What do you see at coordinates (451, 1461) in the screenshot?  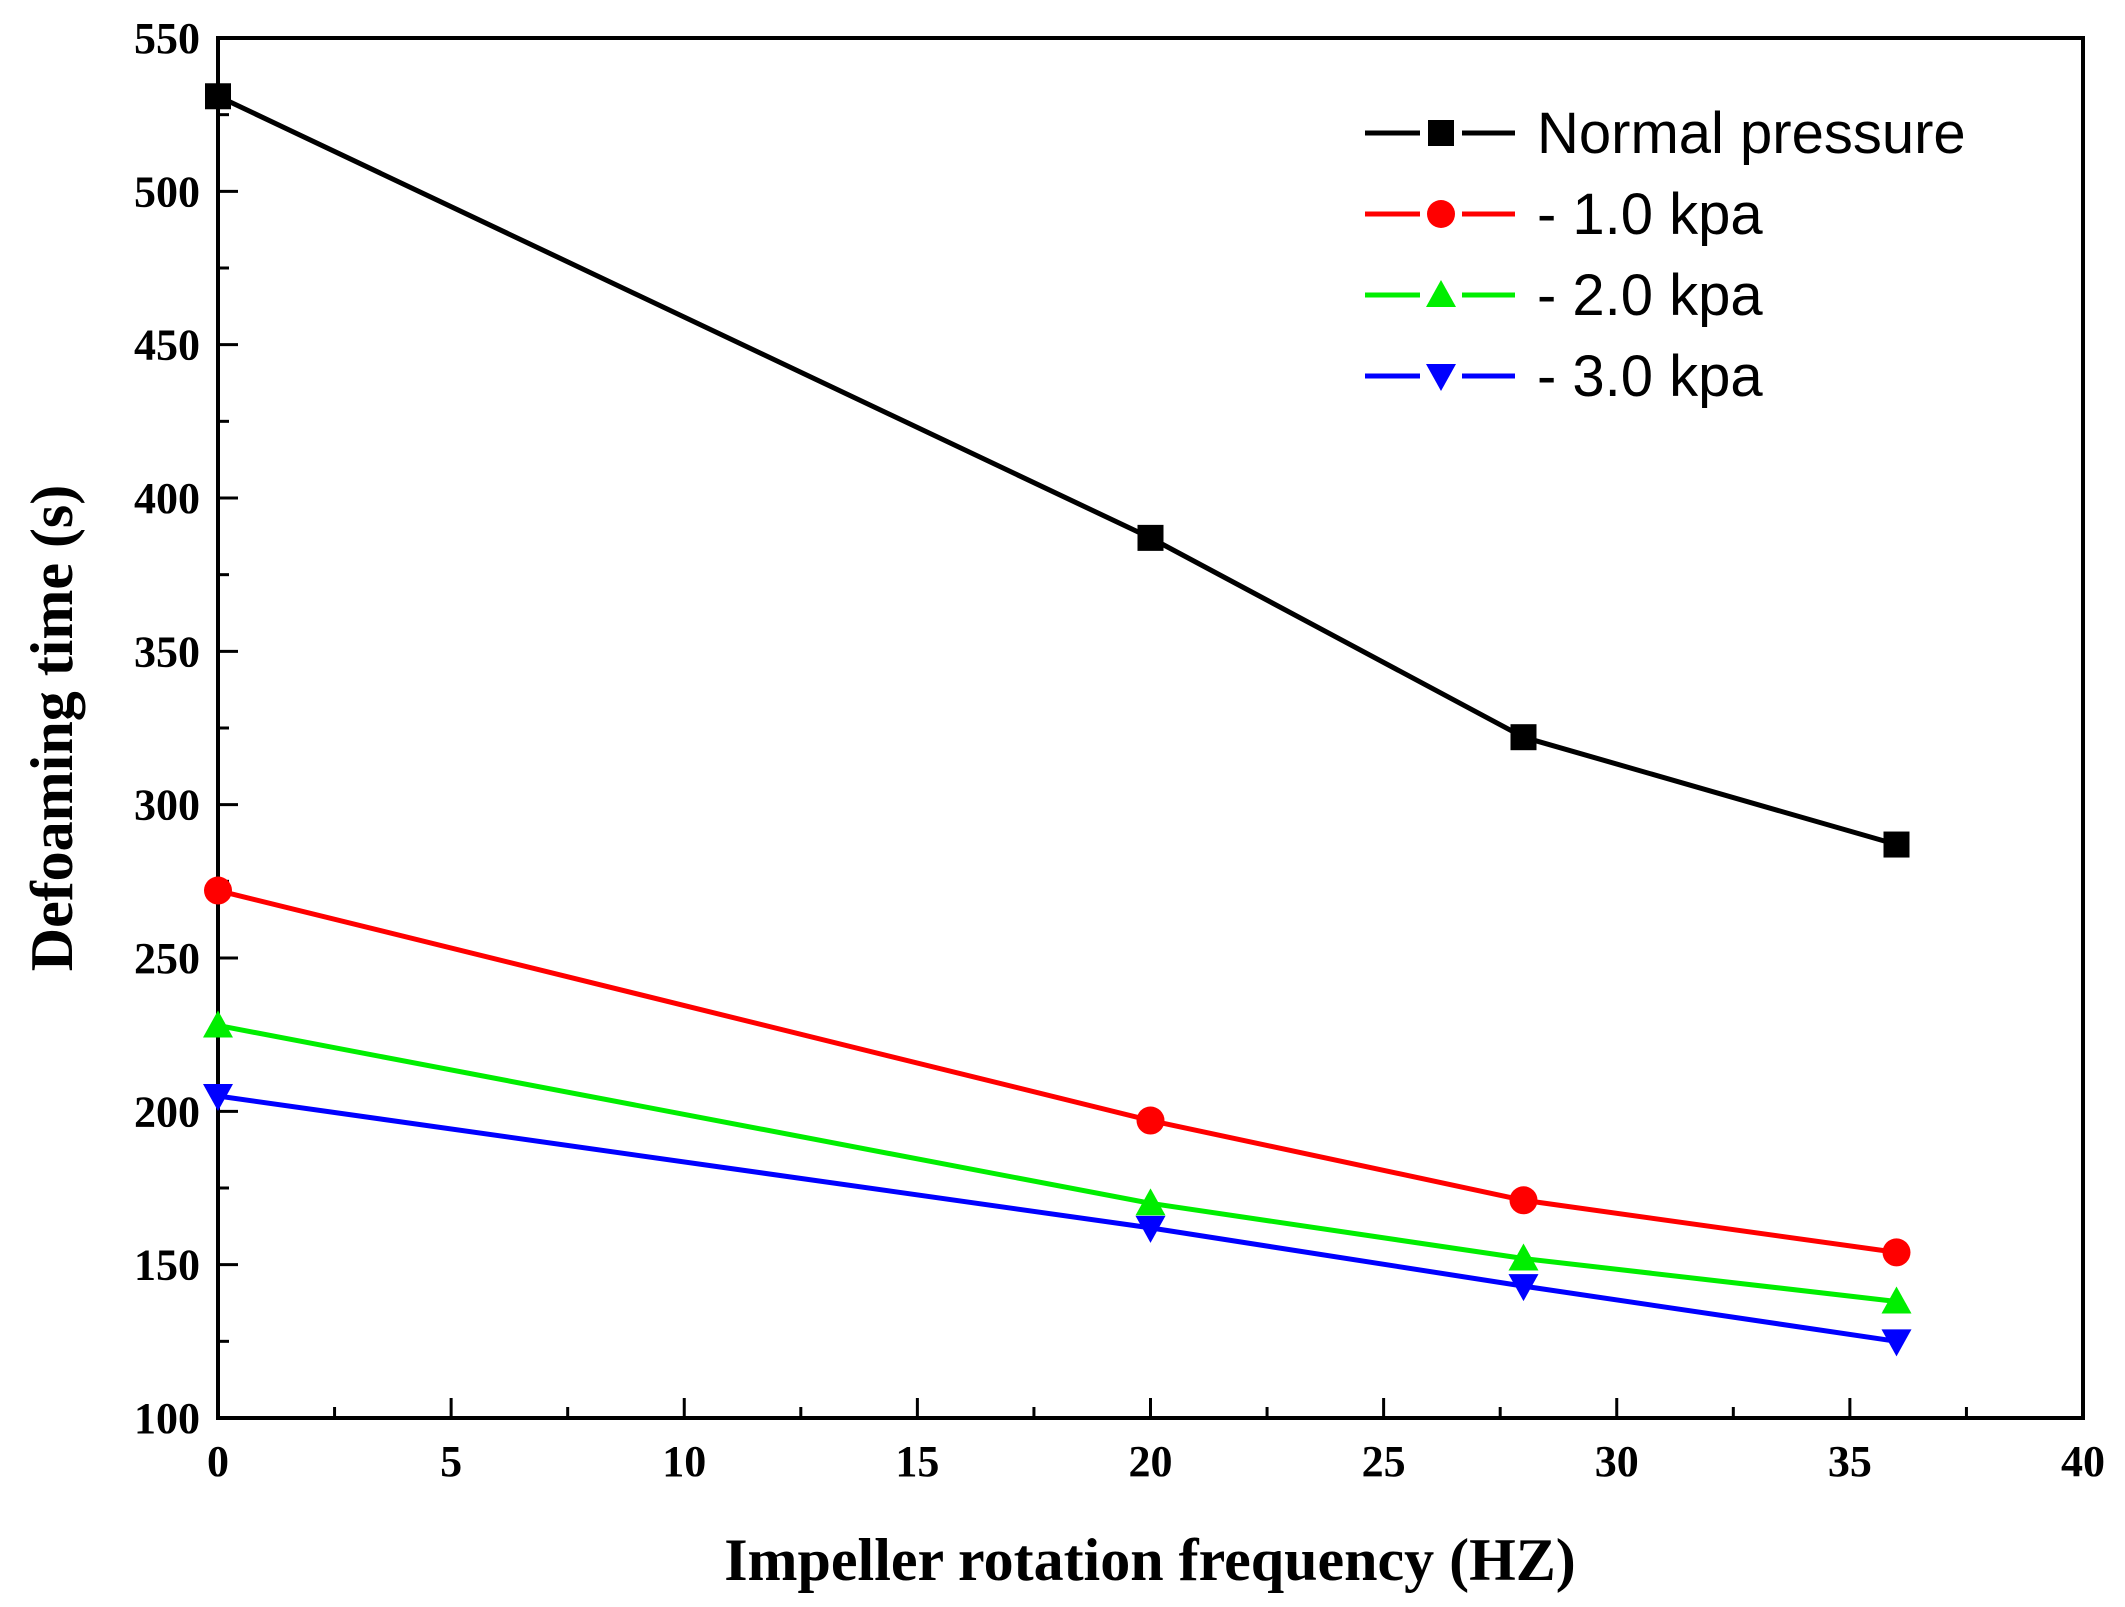 I see `x-tick-label: 5` at bounding box center [451, 1461].